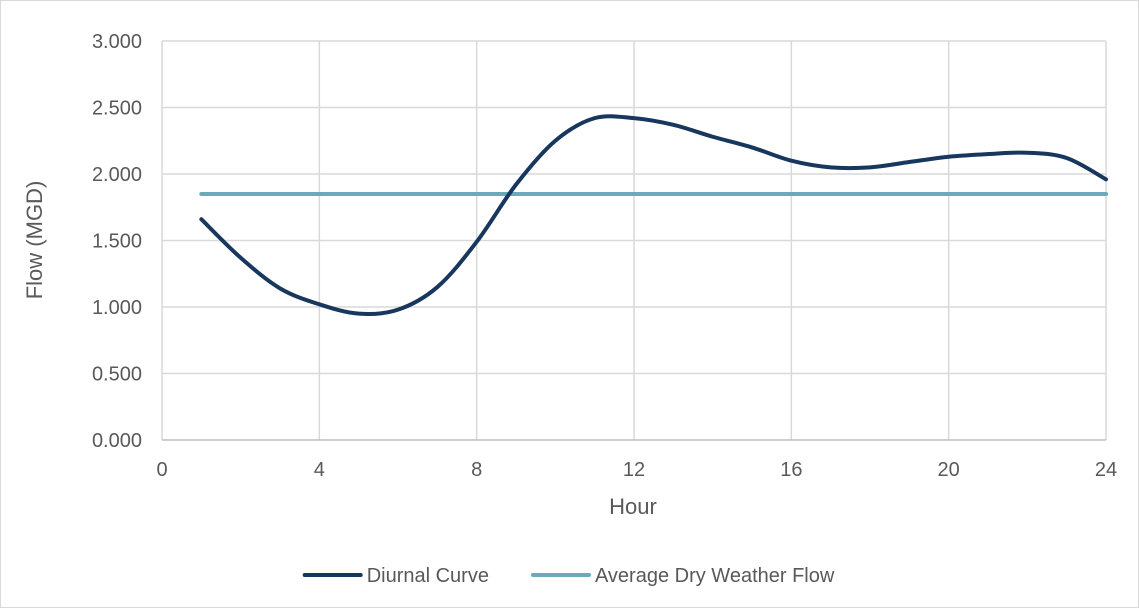 Image resolution: width=1139 pixels, height=608 pixels. I want to click on legend-label-diurnal-curve: Diurnal Curve, so click(428, 576).